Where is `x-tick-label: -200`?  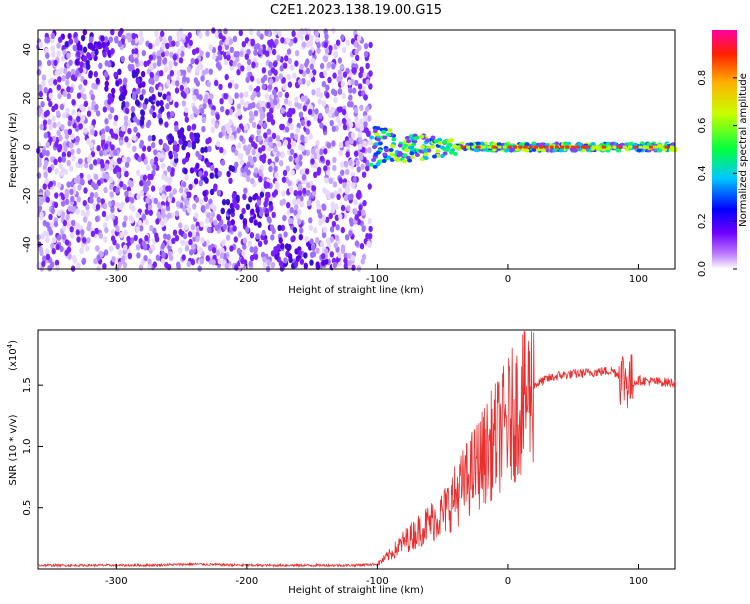
x-tick-label: -200 is located at coordinates (247, 279).